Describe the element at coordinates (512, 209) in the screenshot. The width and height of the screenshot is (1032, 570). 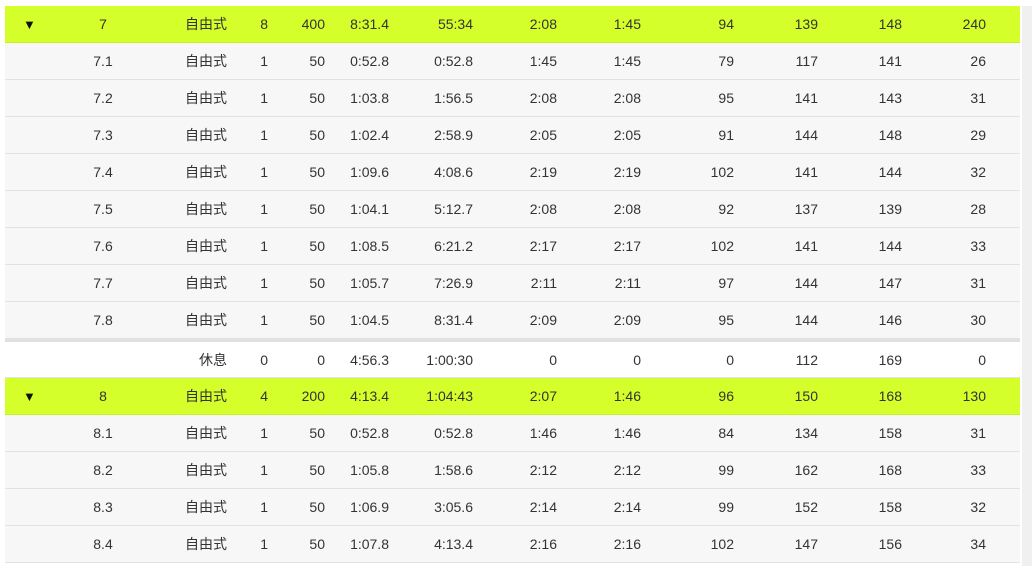
I see `lap-row: 7.5 自由式 1 50 1:04.1 5:12.7 2:08 2:08 92 137 139 28` at that location.